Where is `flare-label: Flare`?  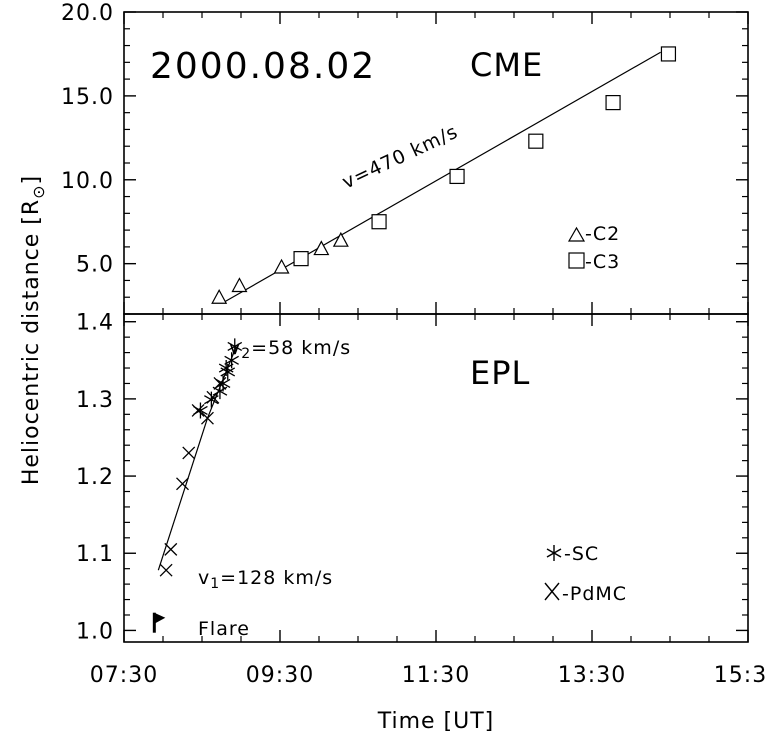
flare-label: Flare is located at coordinates (224, 629).